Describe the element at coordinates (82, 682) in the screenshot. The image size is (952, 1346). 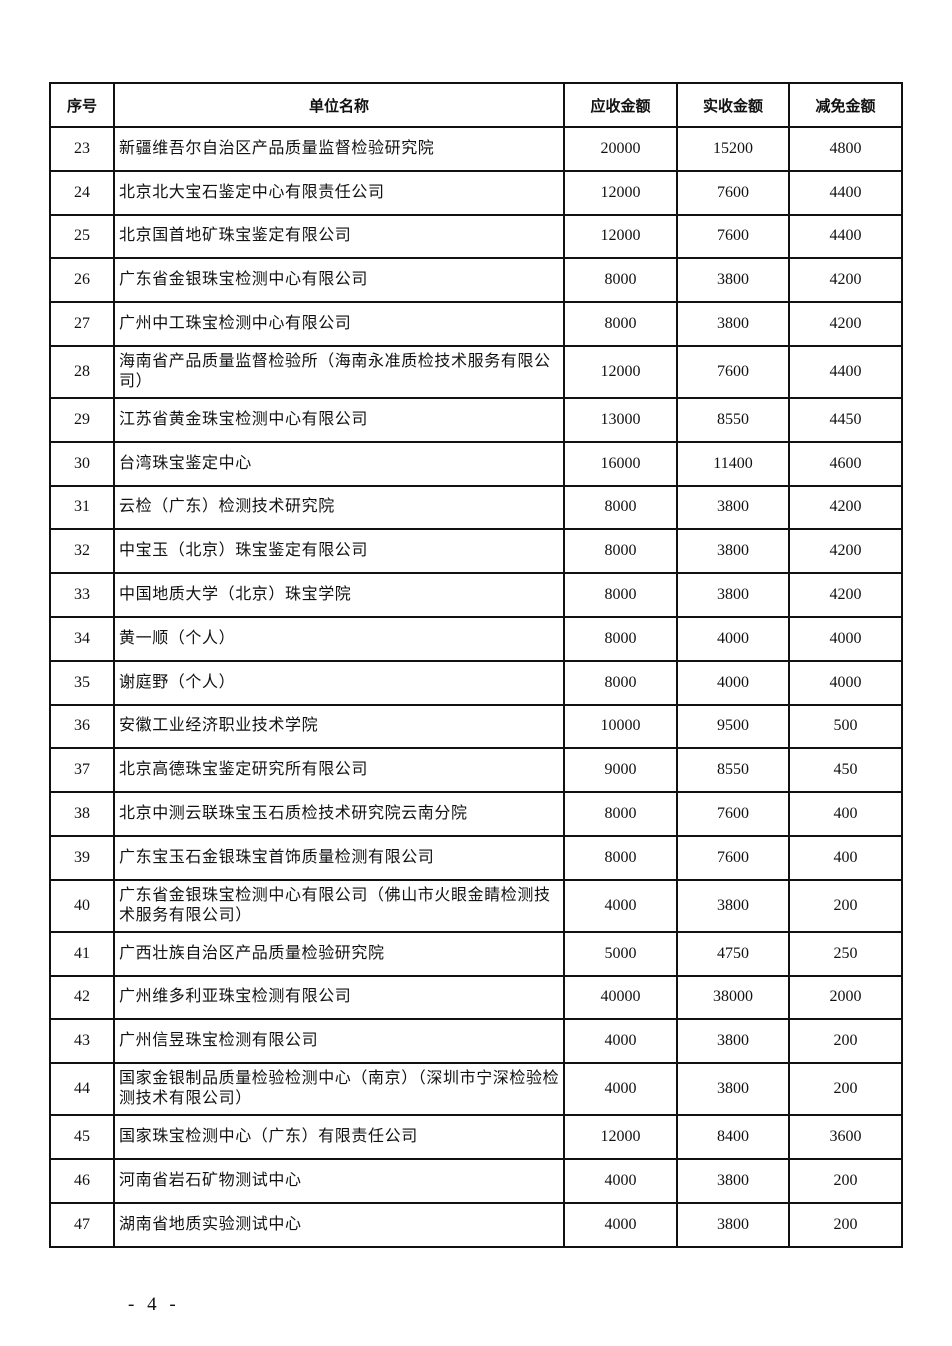
I see `cell-index: 35` at that location.